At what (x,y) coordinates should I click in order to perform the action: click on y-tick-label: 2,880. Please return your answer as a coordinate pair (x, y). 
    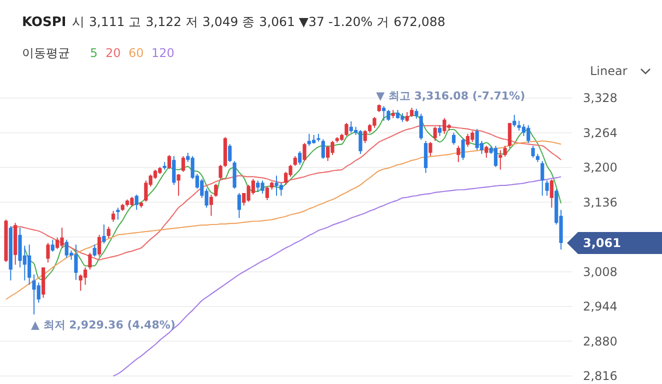
    Looking at the image, I should click on (600, 341).